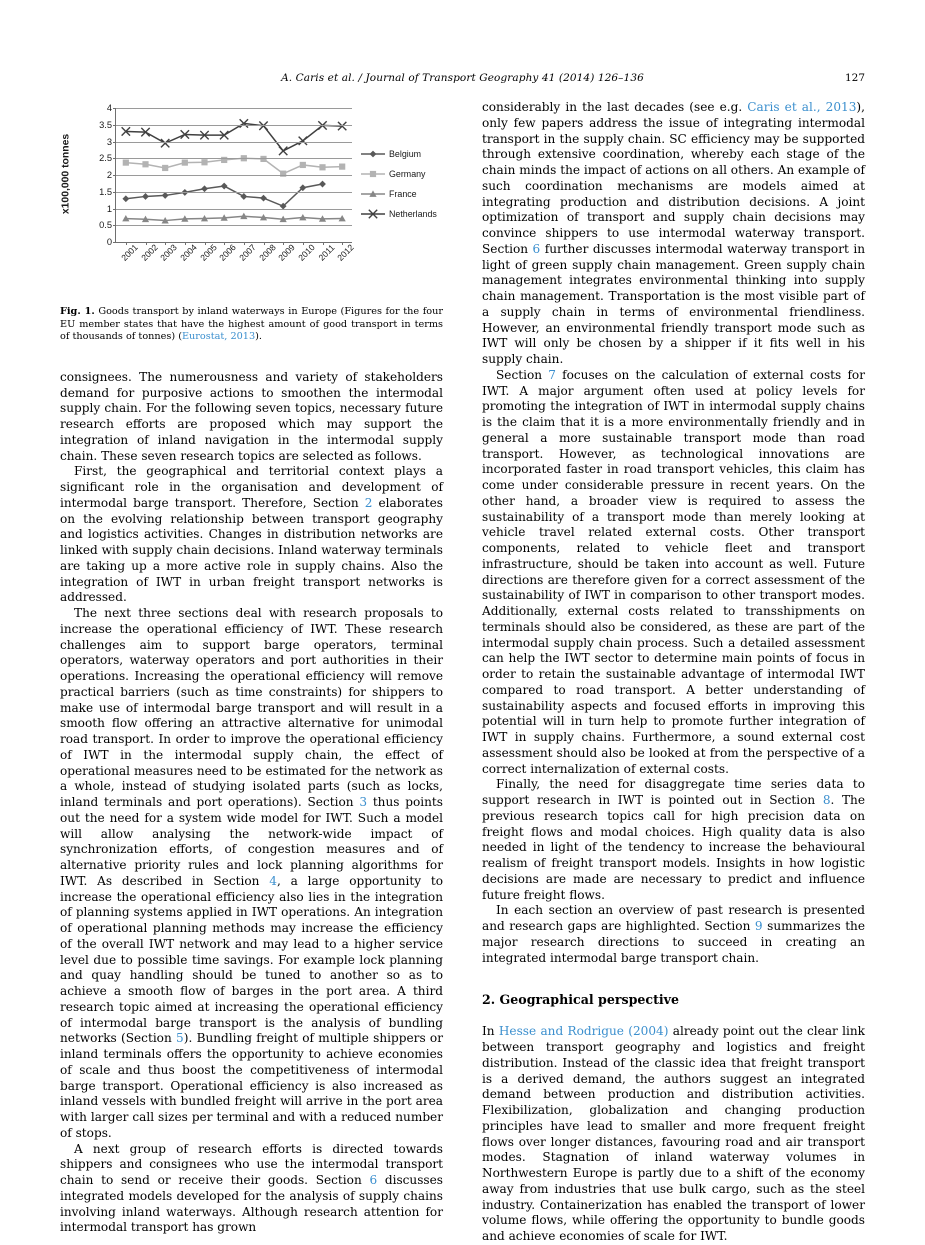 The height and width of the screenshot is (1245, 925). I want to click on chart-x-tick-label: 2011, so click(326, 252).